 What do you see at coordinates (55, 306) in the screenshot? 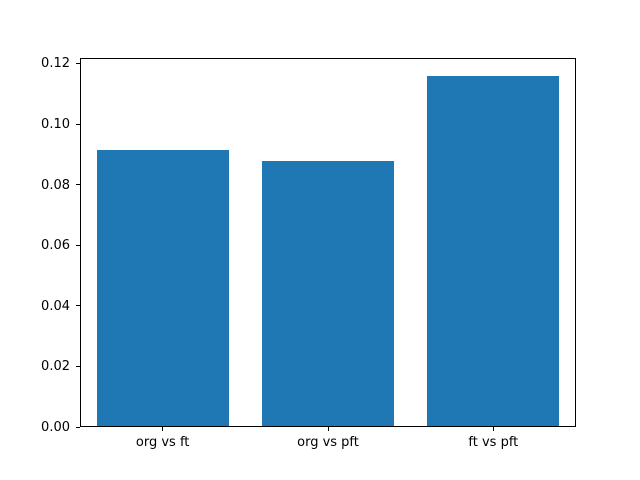
I see `y-axis-tick-label: 0.04` at bounding box center [55, 306].